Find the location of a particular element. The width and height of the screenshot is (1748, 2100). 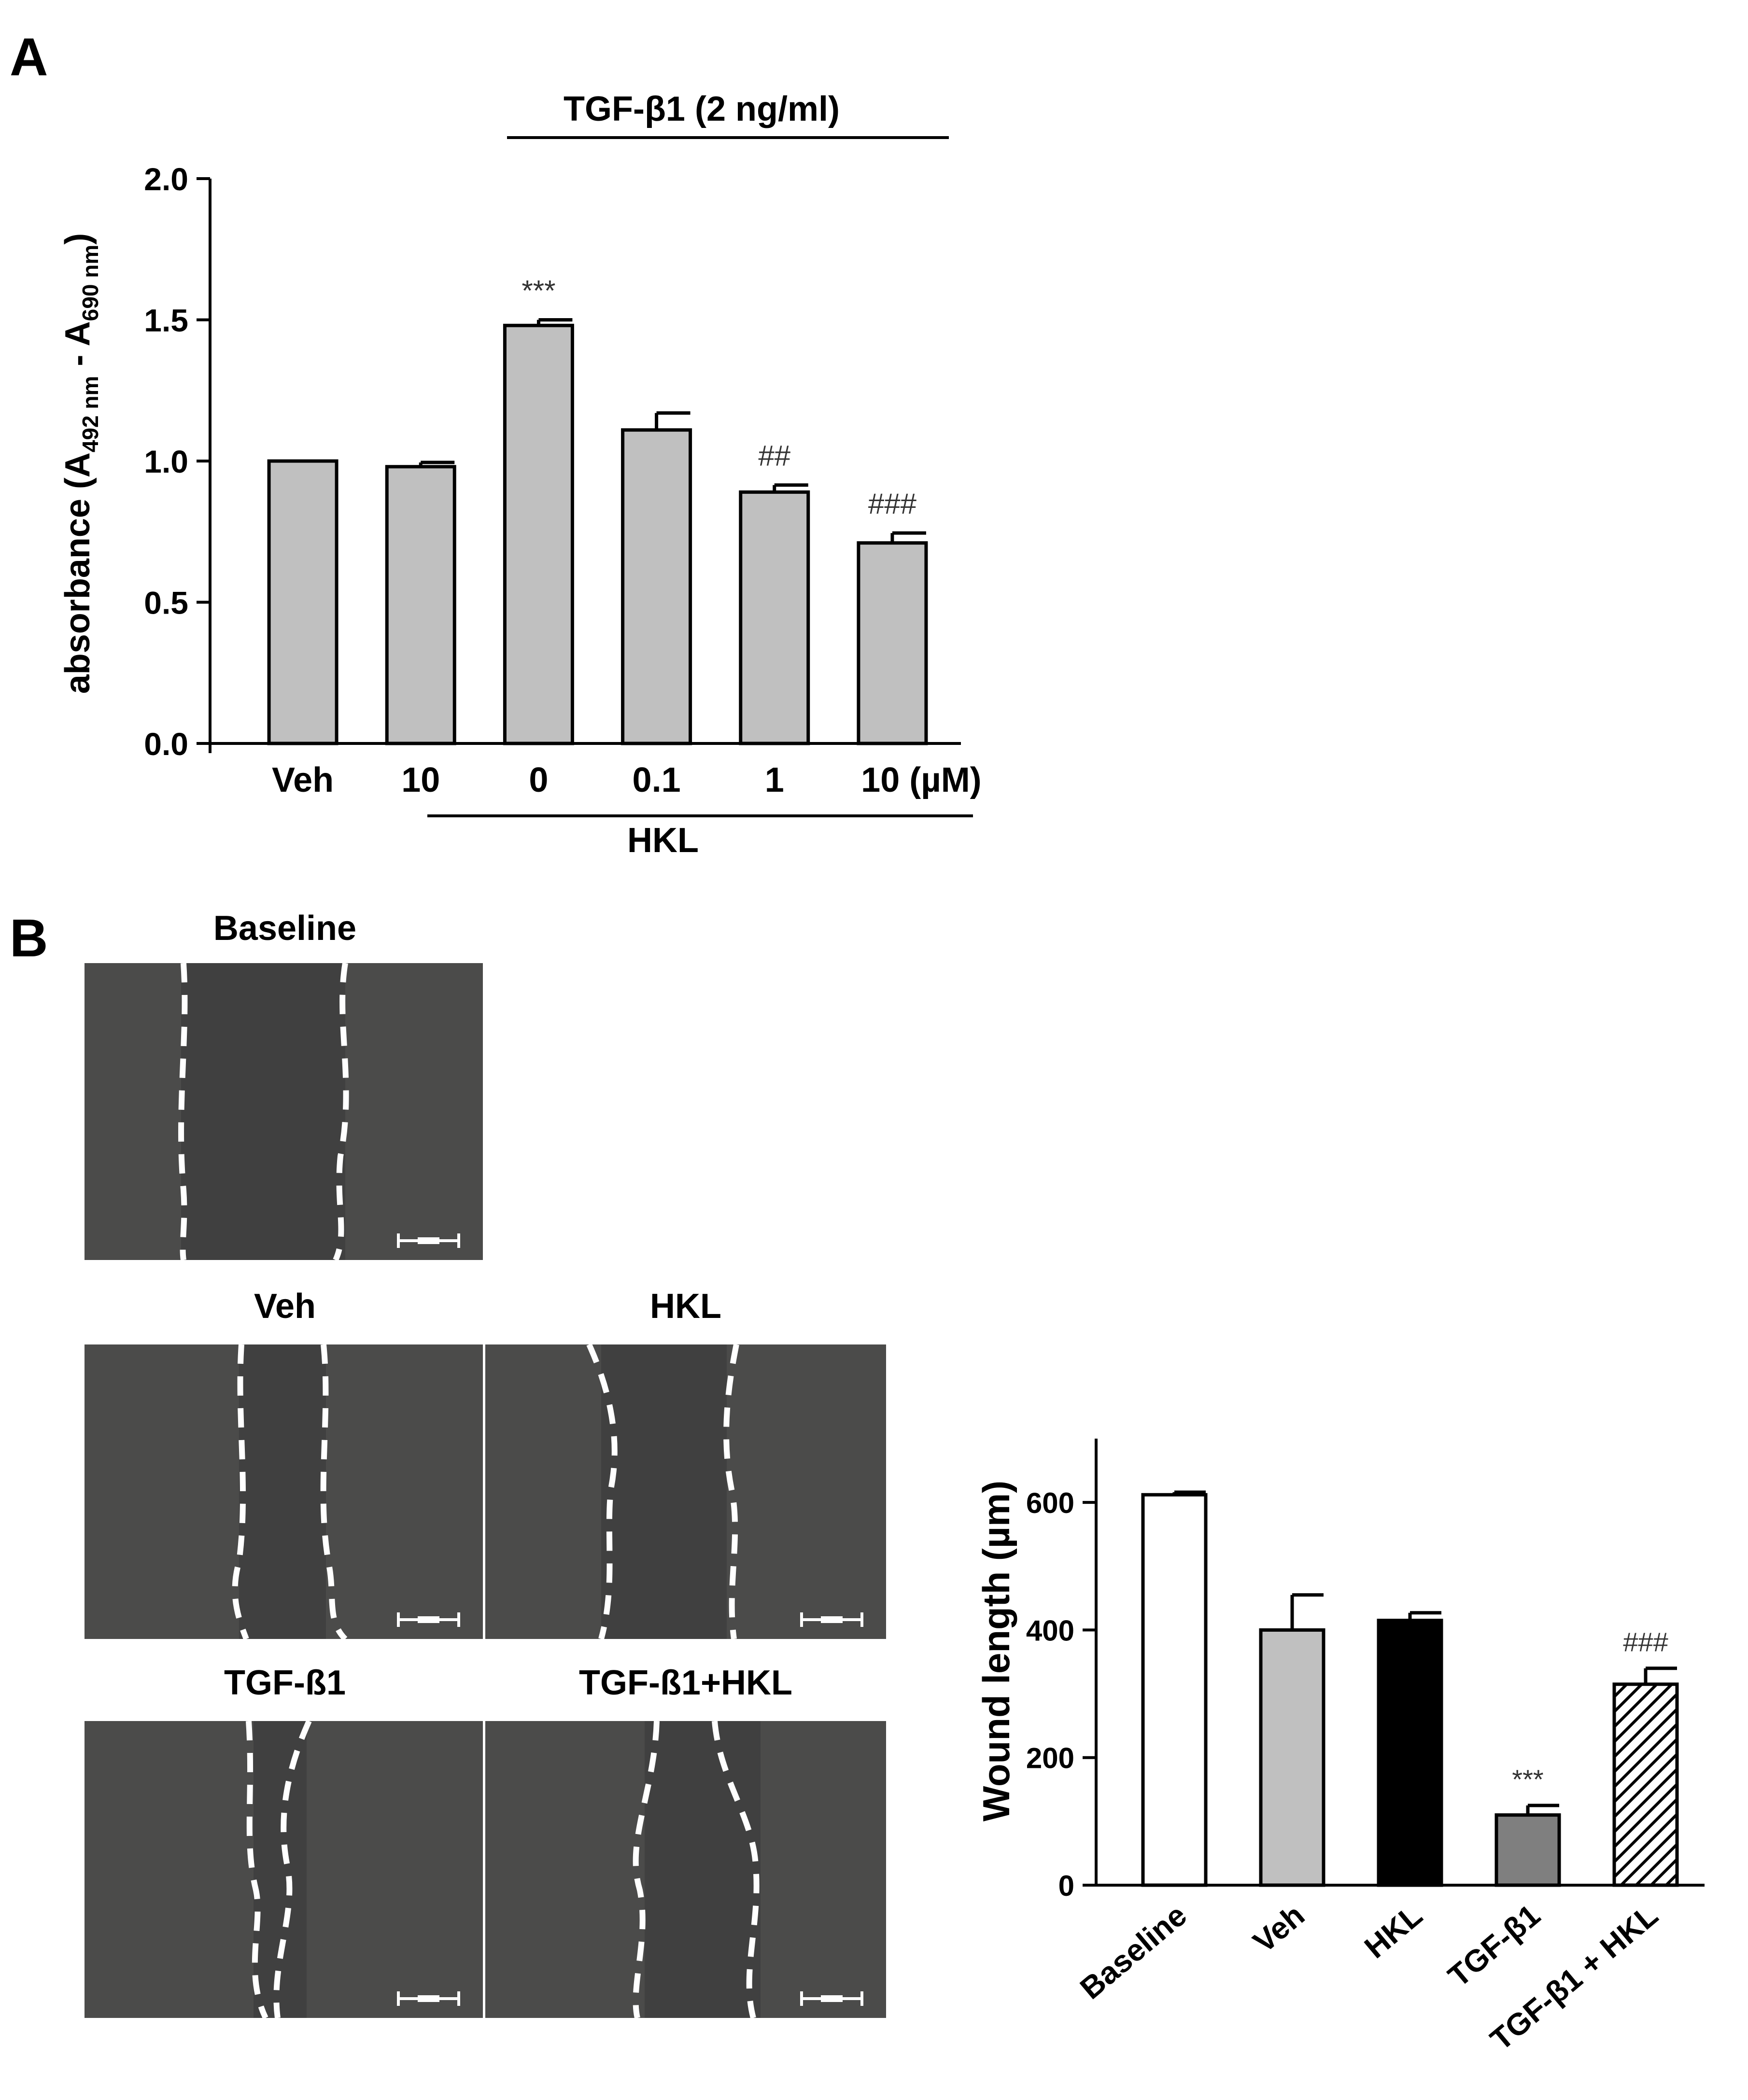

y-axis-label-a: absorbance (A492 nm - A690 nm) is located at coordinates (80, 464).